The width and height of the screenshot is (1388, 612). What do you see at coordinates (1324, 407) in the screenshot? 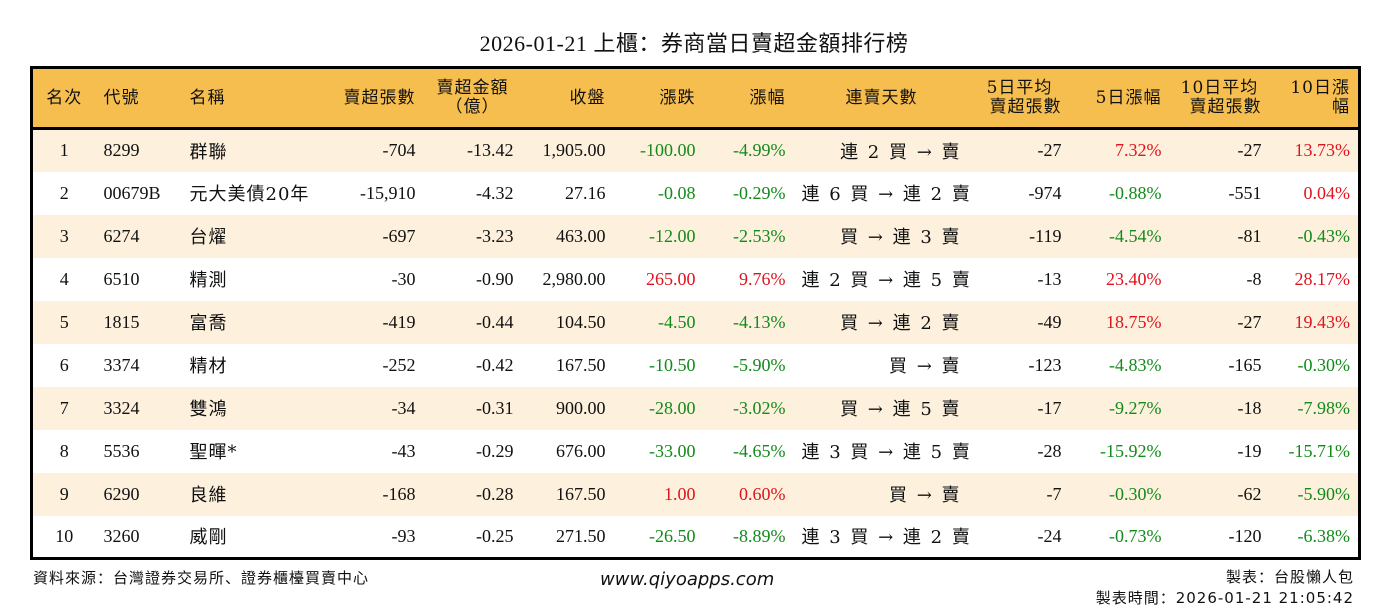
I see `pct10-cell: -7.98%` at bounding box center [1324, 407].